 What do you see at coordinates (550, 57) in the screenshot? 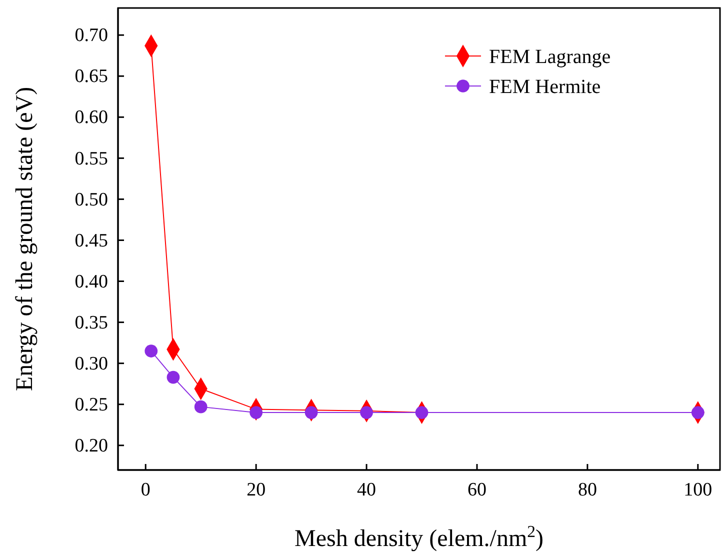
I see `legend-label: FEM Lagrange` at bounding box center [550, 57].